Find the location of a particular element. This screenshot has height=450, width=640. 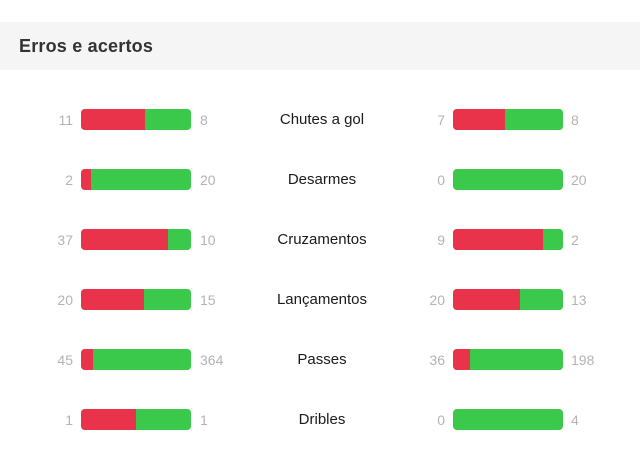

away-successes-value: 4 is located at coordinates (575, 420).